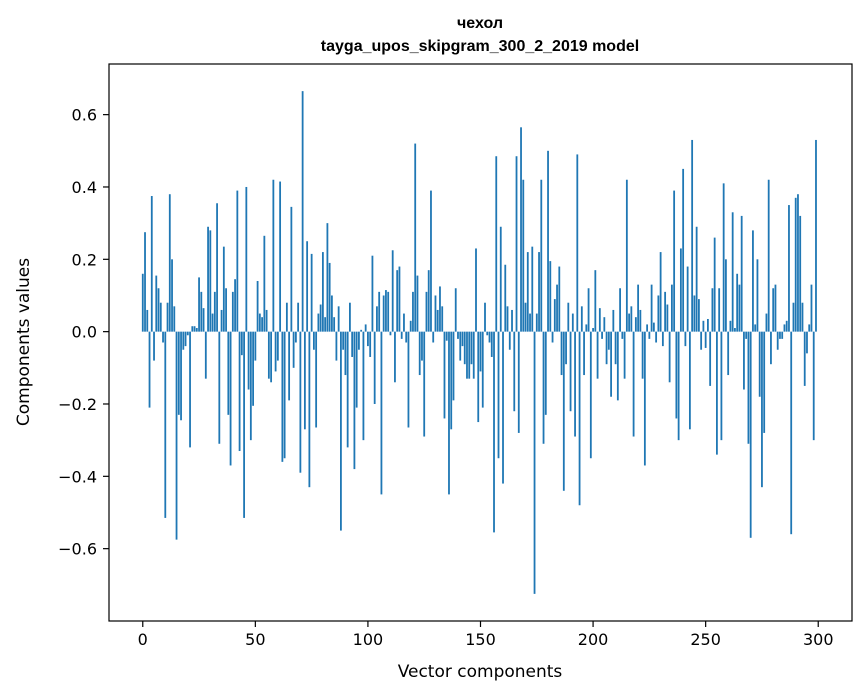 The image size is (867, 696). I want to click on y-axis-ticks: −0.6 −0.4 −0.2 0.0 0.2 0.4 0.6, so click(83, 332).